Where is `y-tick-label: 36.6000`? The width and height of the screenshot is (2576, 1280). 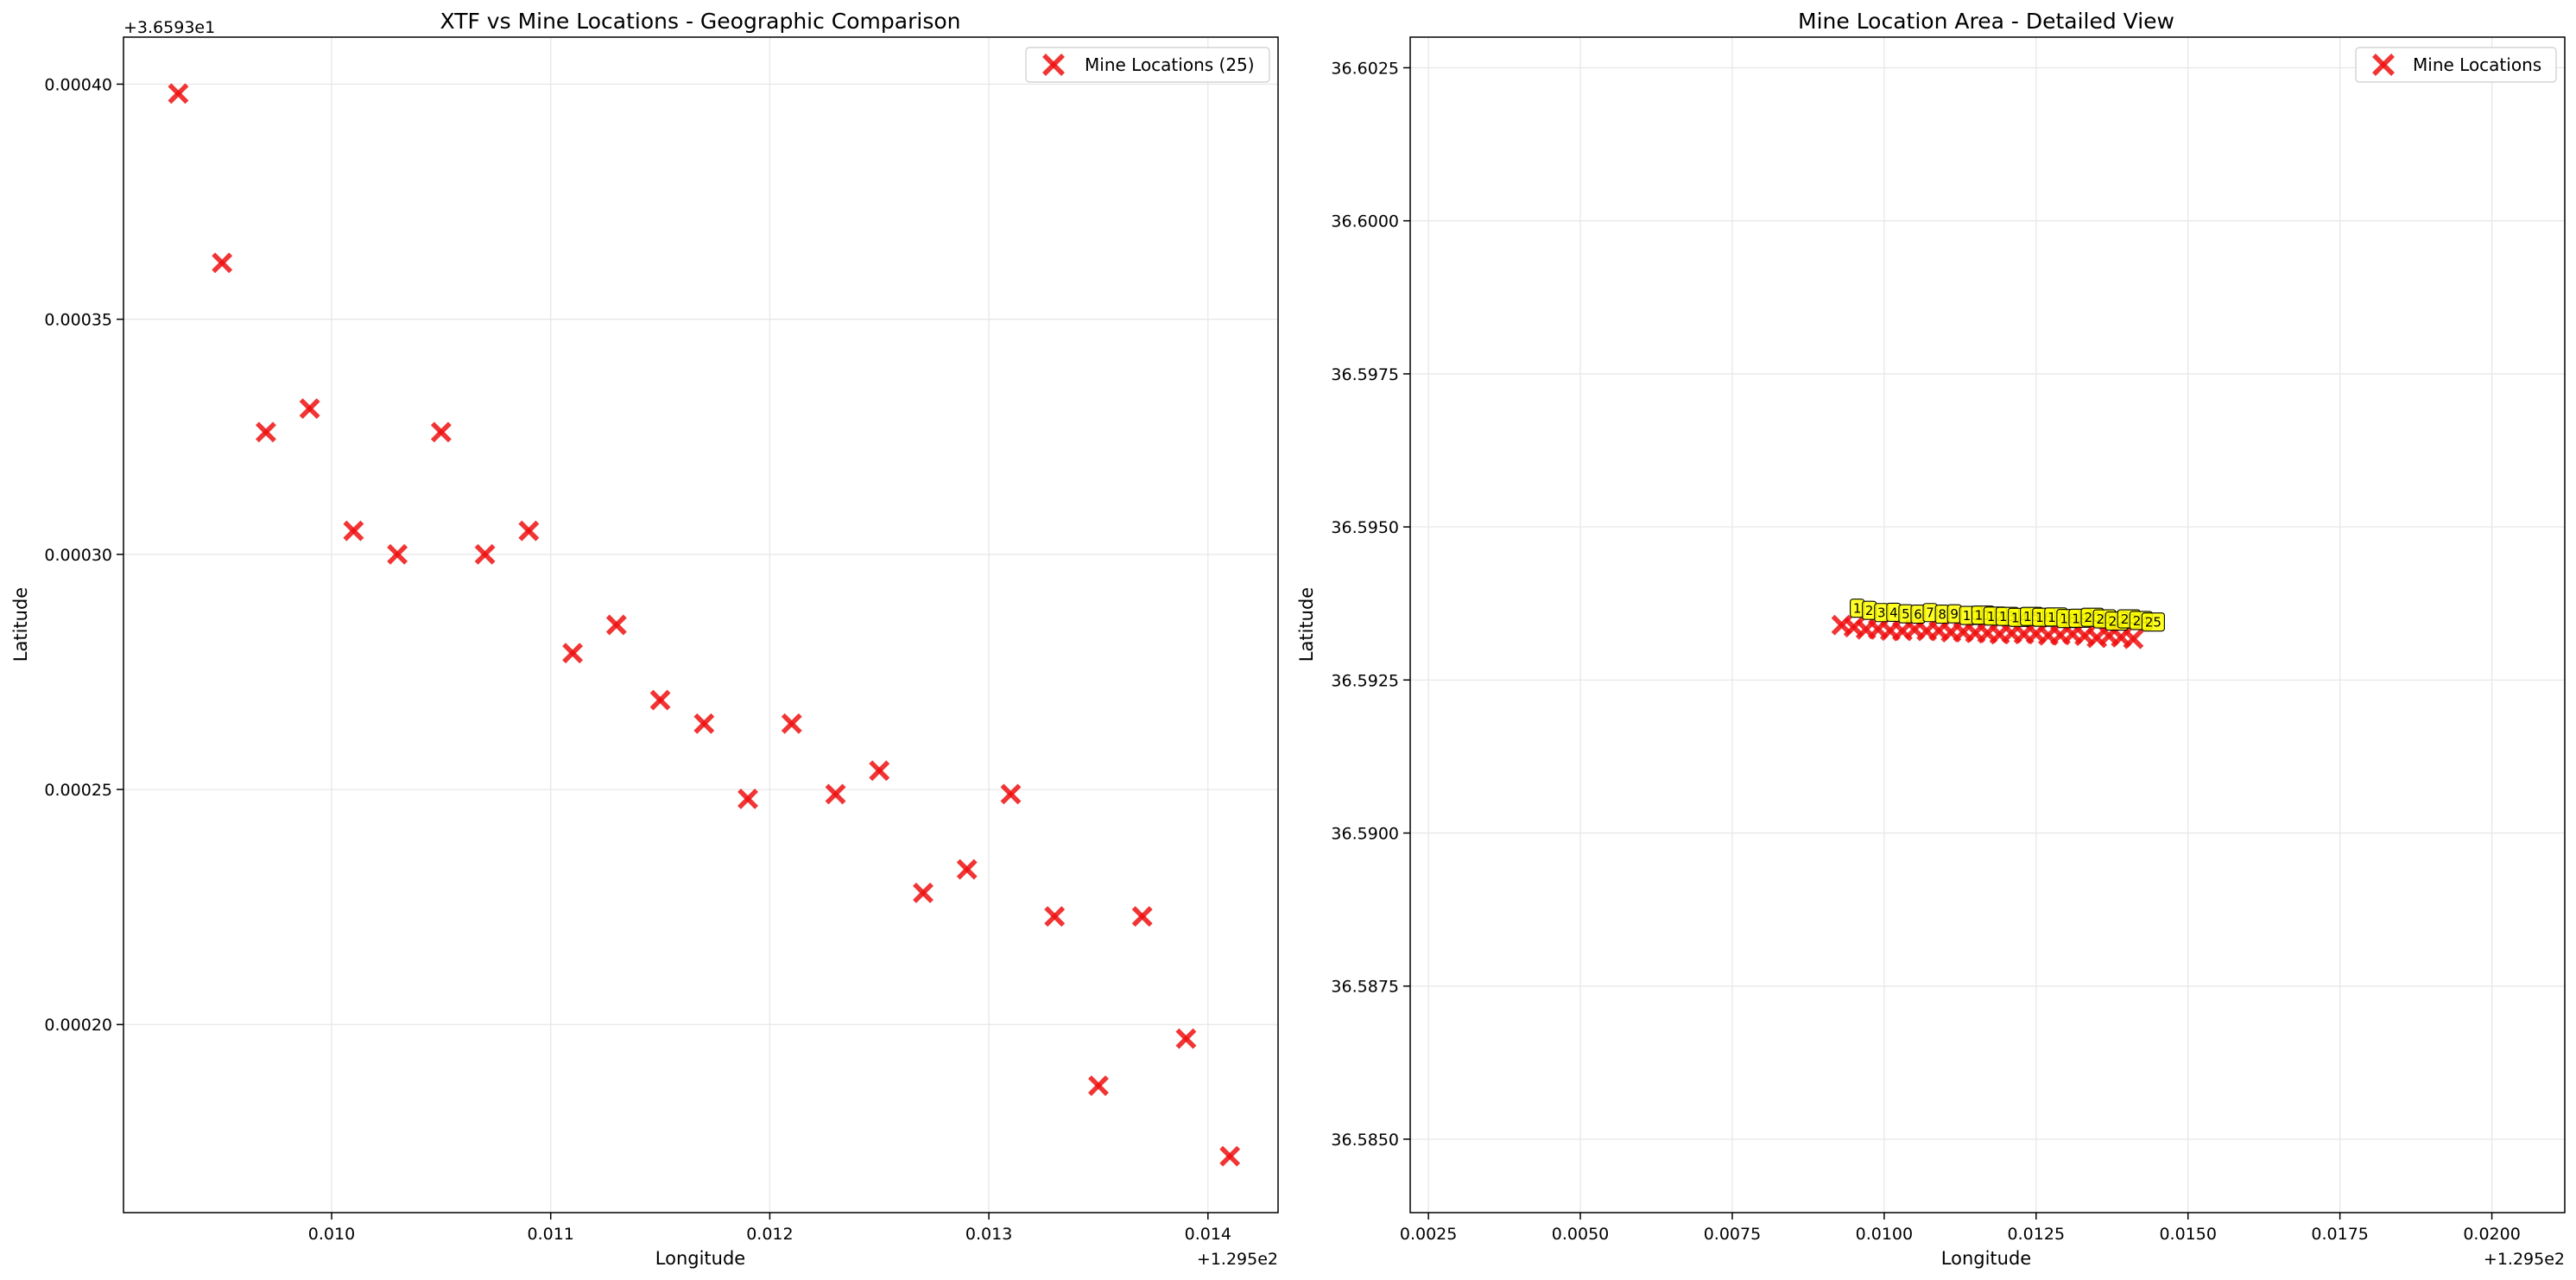 y-tick-label: 36.6000 is located at coordinates (1365, 221).